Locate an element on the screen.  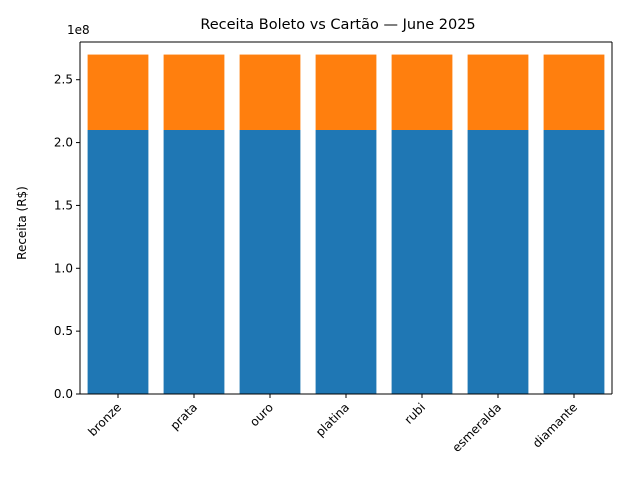
x-tick-label-esmeralda: esmeralda is located at coordinates (476, 427).